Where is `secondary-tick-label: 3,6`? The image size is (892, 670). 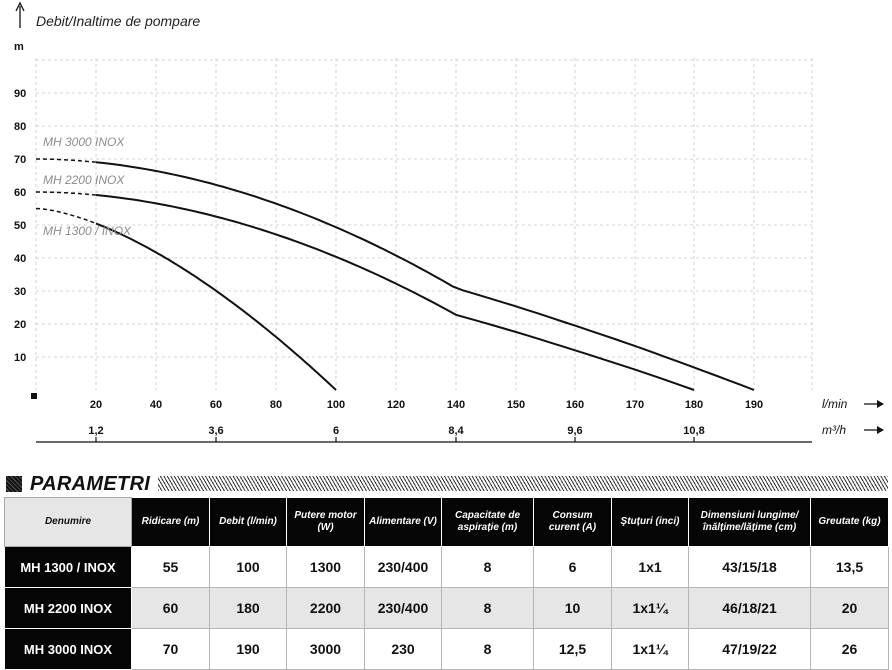 secondary-tick-label: 3,6 is located at coordinates (215, 431).